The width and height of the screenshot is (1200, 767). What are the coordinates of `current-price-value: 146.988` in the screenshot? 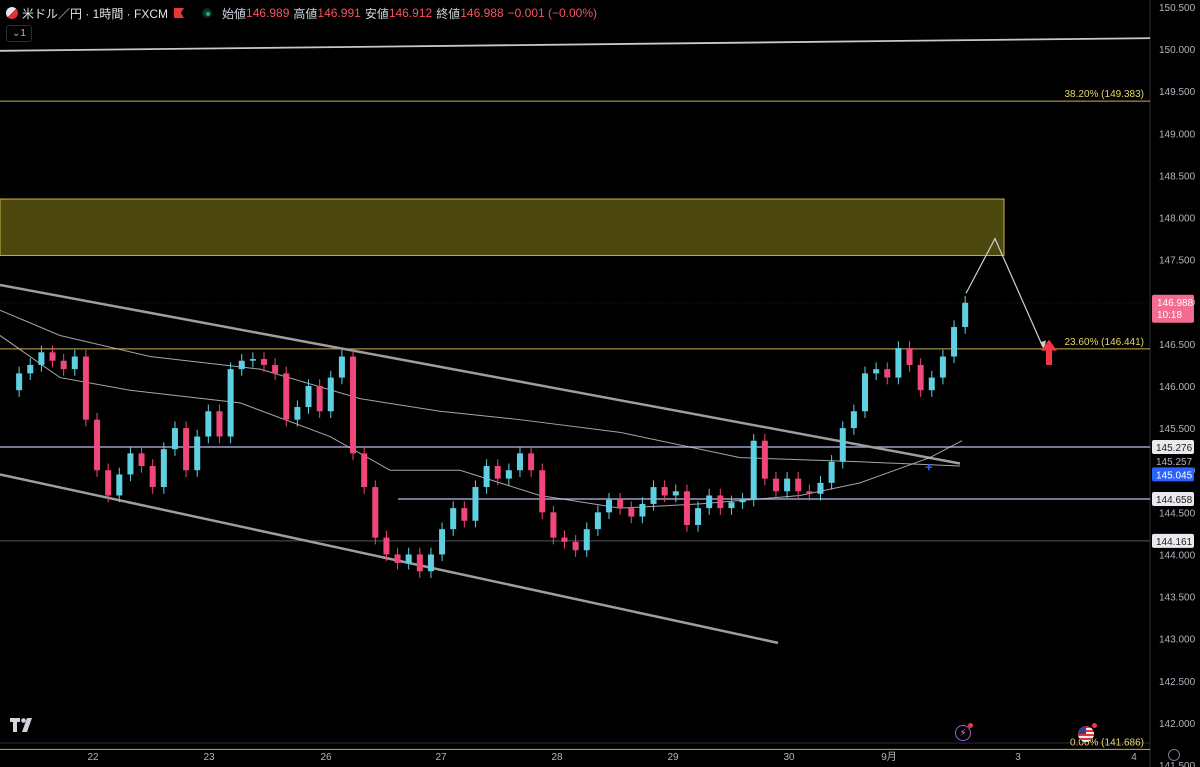 It's located at (1175, 303).